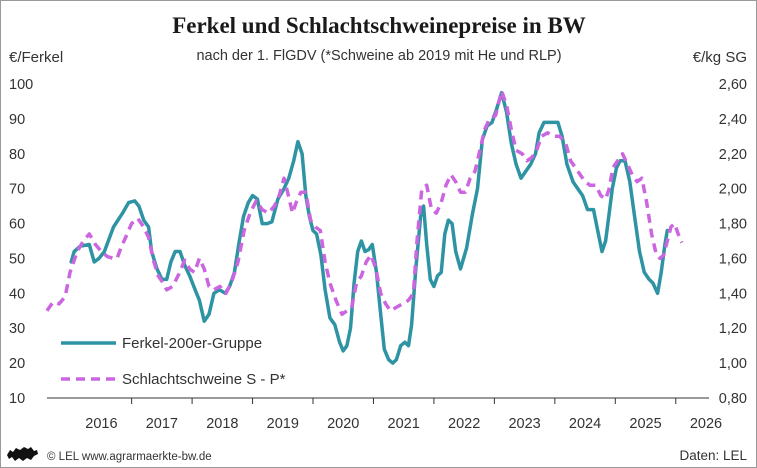 This screenshot has height=468, width=757. Describe the element at coordinates (733, 242) in the screenshot. I see `y-axis-right-ticks: 2,60 2,40 2,20 2,00 1,80 1,60 1,40 1,20 1,00 0,80` at that location.